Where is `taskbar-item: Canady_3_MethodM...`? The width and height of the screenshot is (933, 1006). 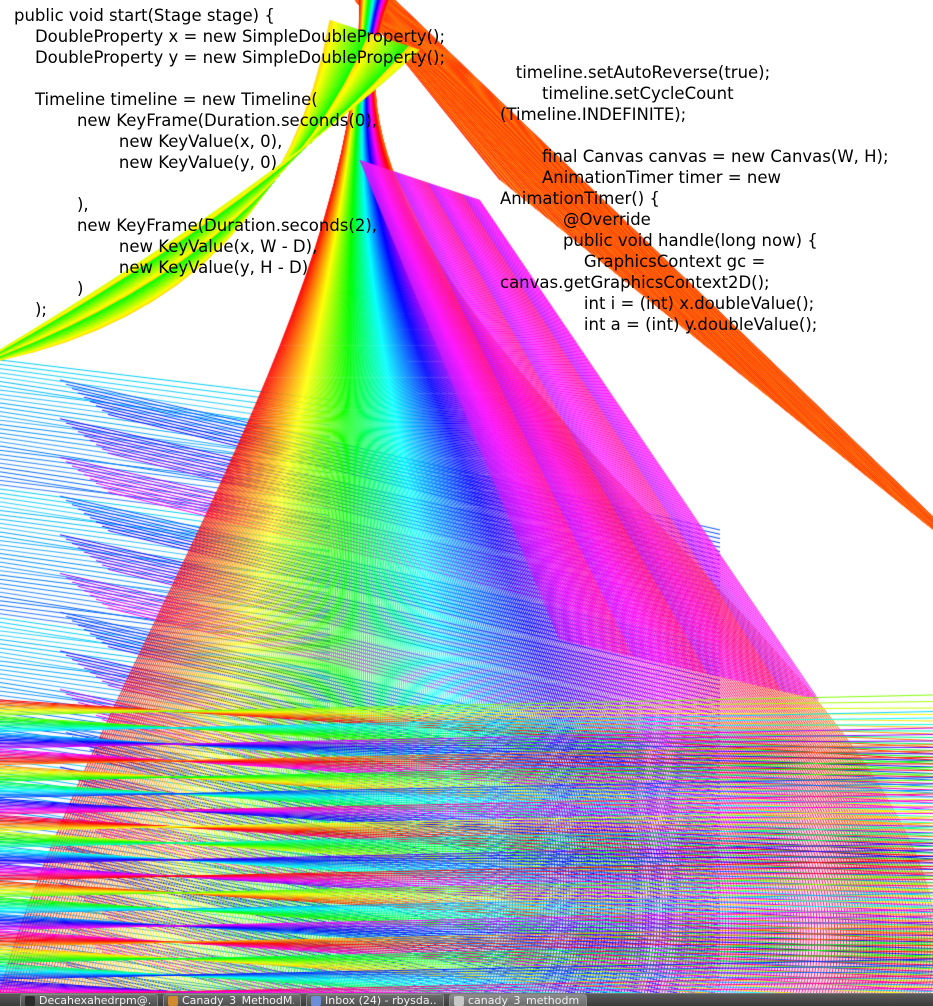 taskbar-item: Canady_3_MethodM... is located at coordinates (232, 1000).